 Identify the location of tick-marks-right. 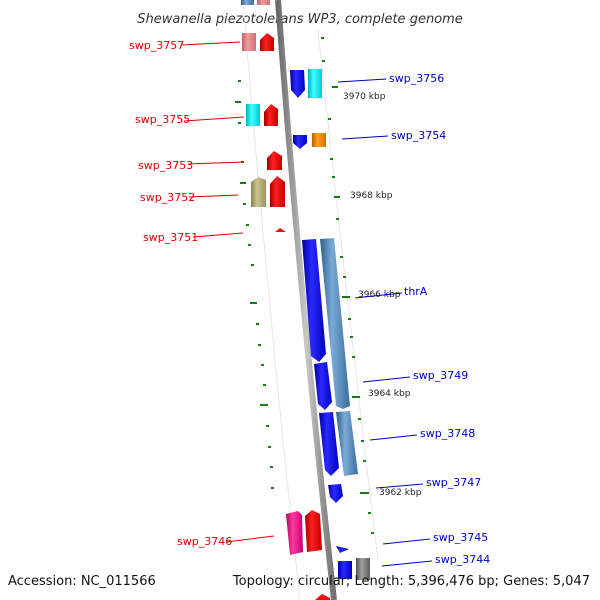
(347, 285).